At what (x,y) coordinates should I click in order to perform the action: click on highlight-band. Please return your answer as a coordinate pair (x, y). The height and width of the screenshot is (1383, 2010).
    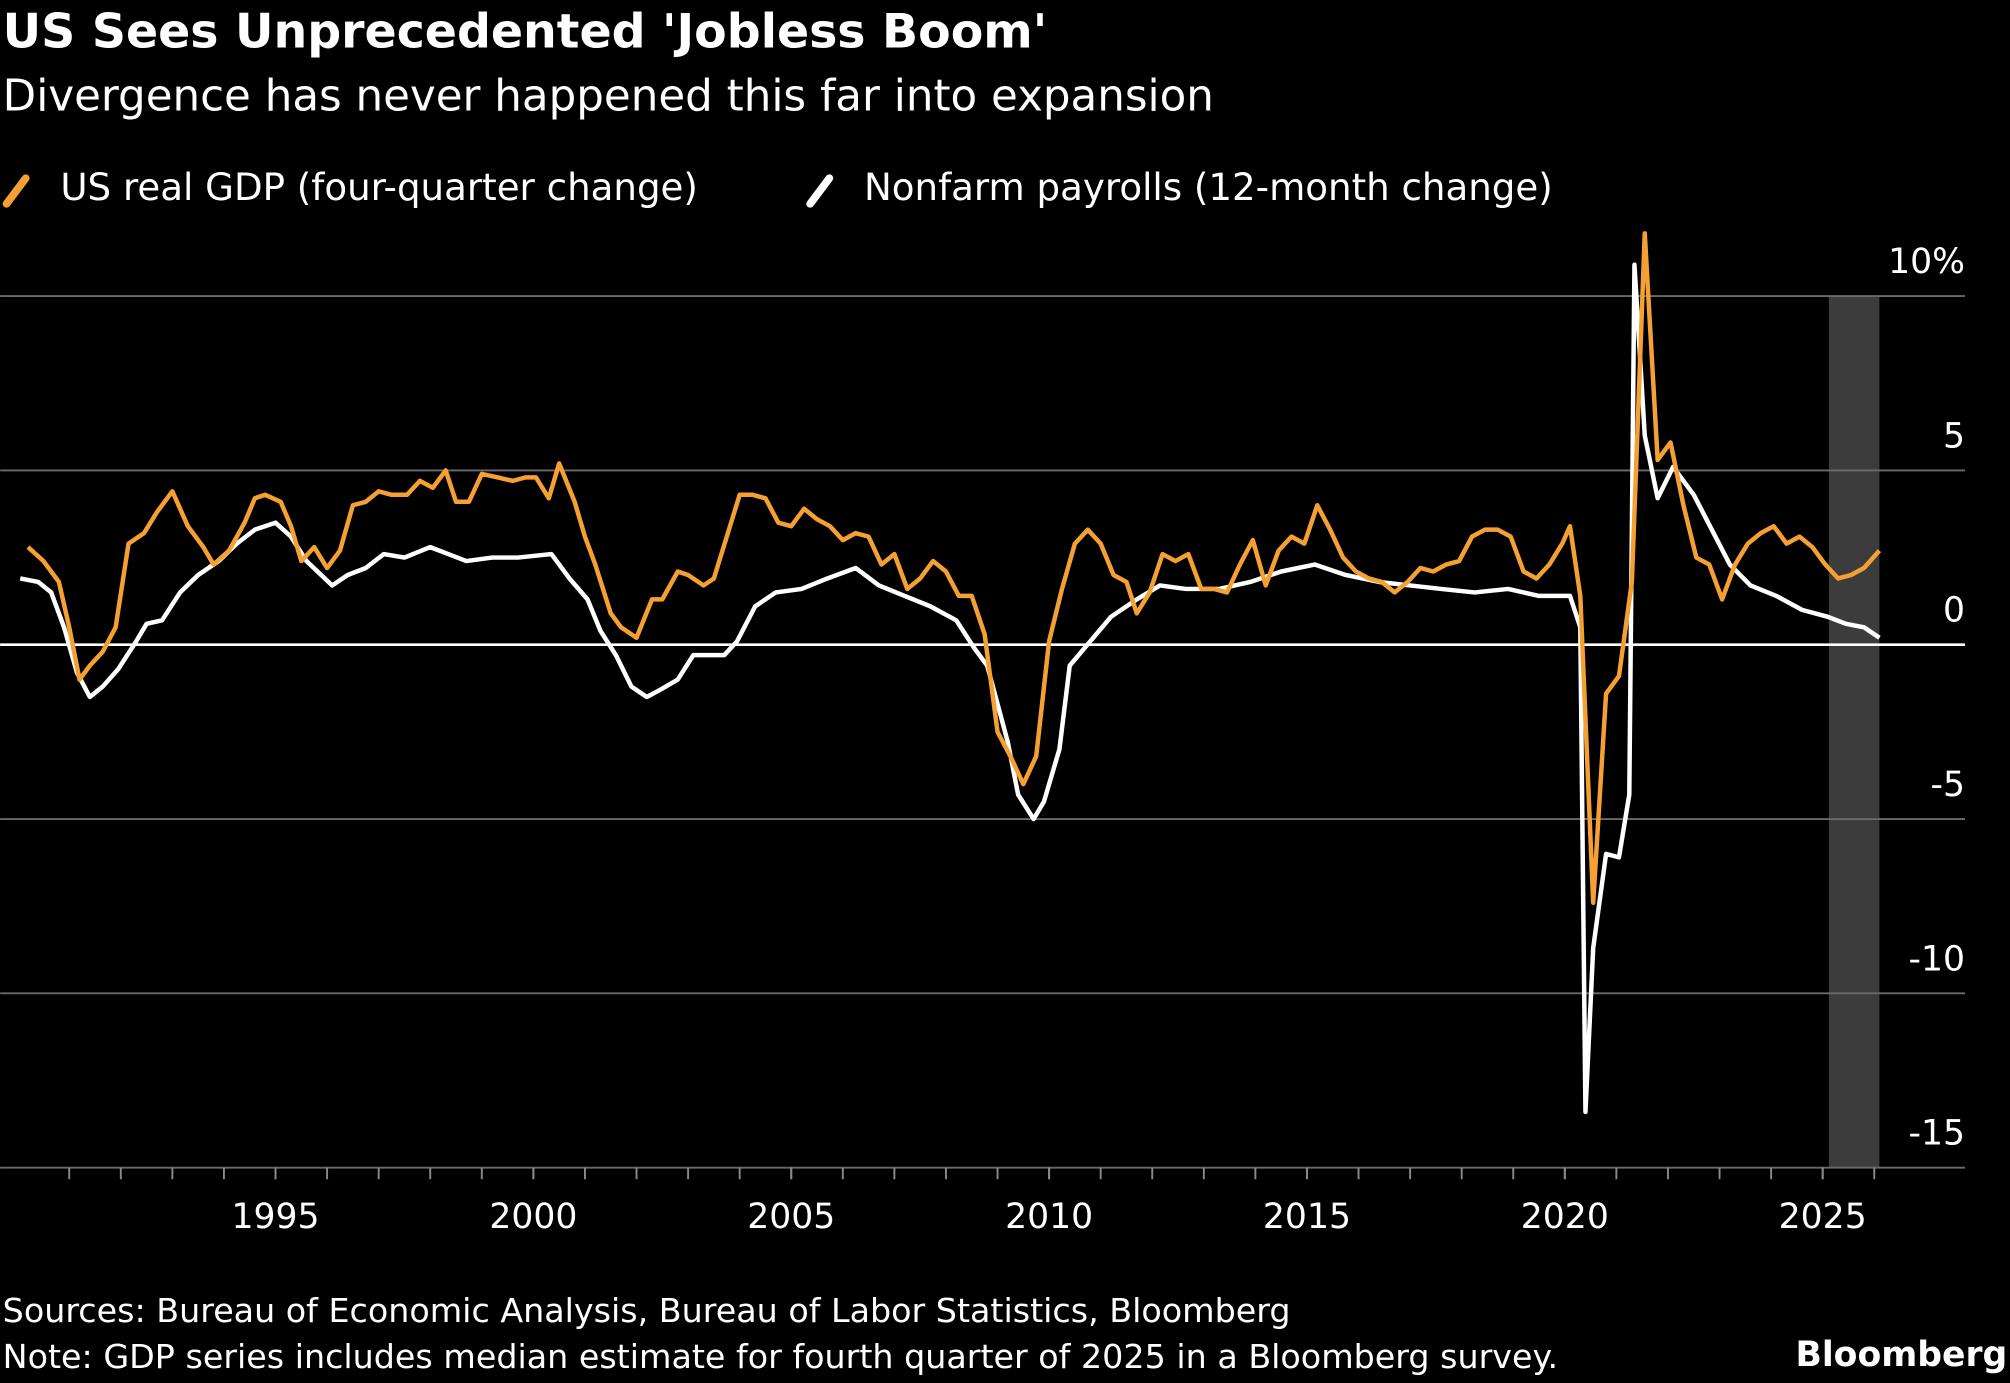
    Looking at the image, I should click on (1854, 732).